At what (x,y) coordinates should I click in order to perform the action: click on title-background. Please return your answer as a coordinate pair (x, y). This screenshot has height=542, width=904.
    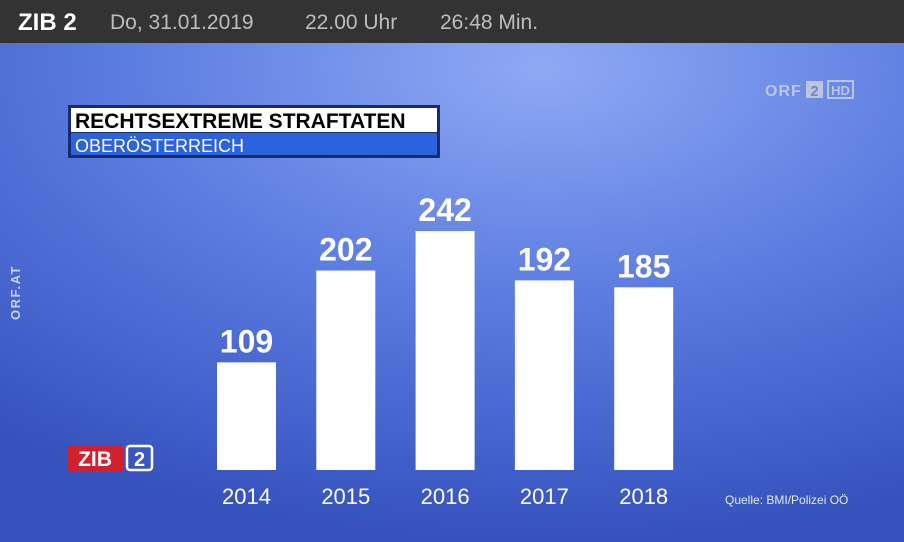
    Looking at the image, I should click on (254, 120).